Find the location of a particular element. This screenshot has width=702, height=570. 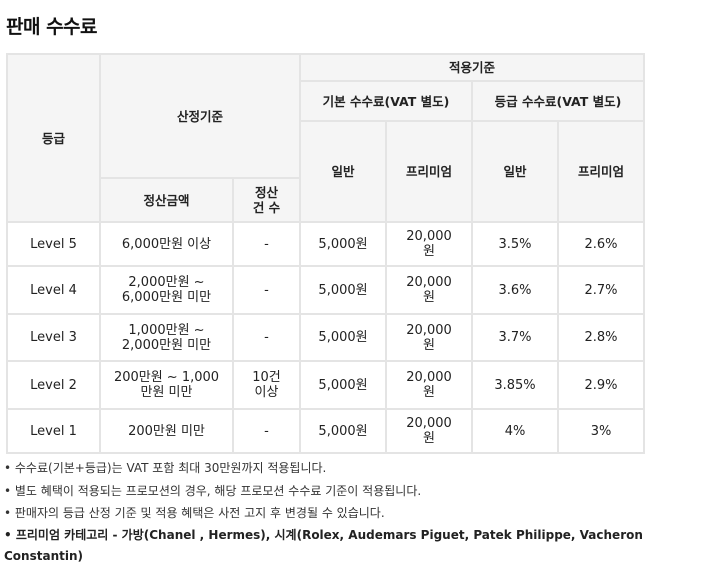

amount-cell: 200만원 미만 is located at coordinates (166, 431).